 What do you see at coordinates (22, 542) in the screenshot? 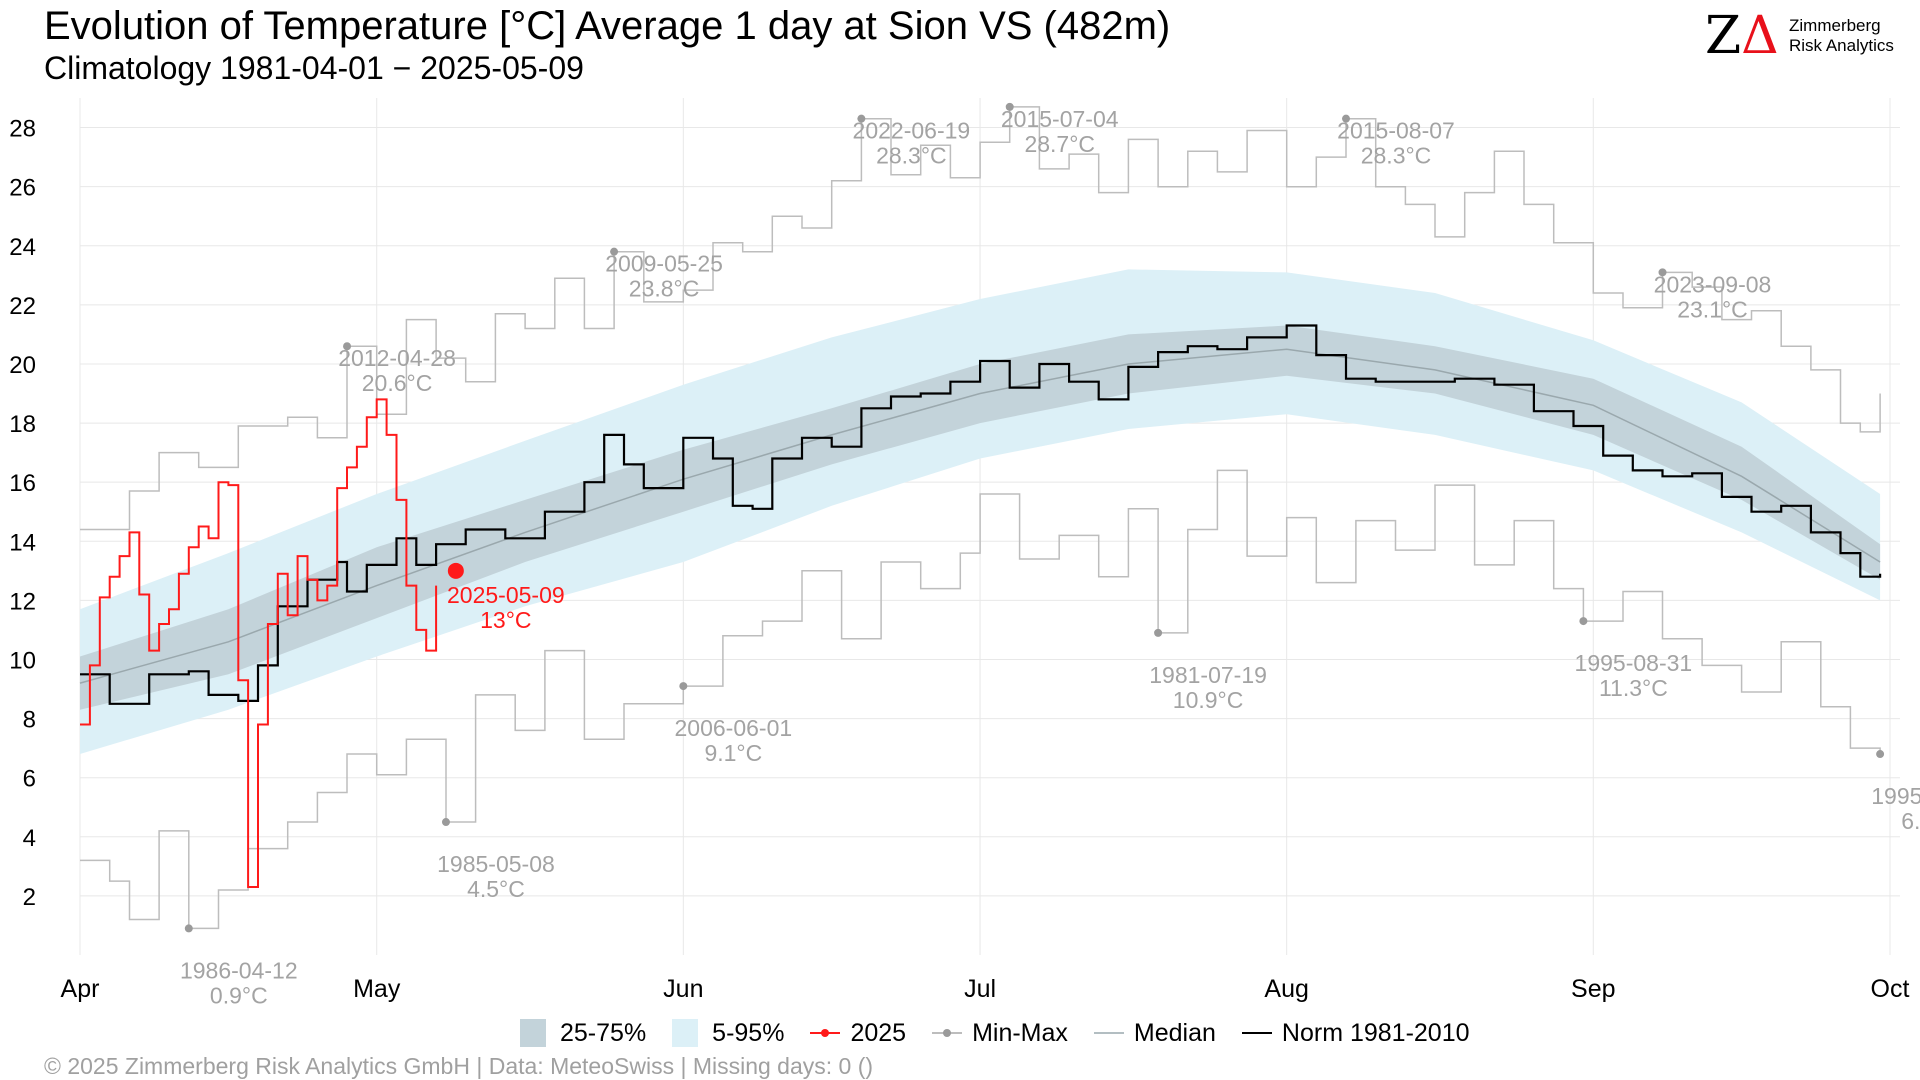
I see `y-tick-label: 14` at bounding box center [22, 542].